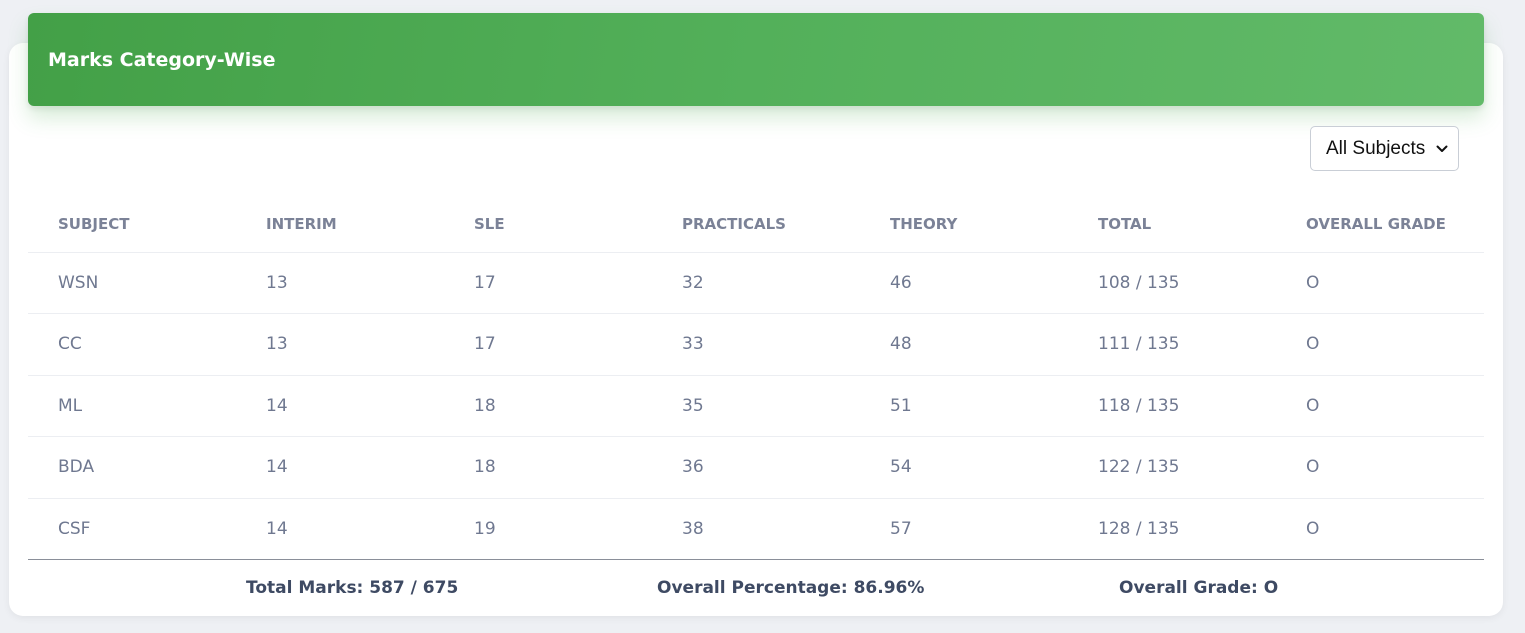 Image resolution: width=1525 pixels, height=633 pixels. I want to click on total-cell: 122 / 135, so click(1172, 467).